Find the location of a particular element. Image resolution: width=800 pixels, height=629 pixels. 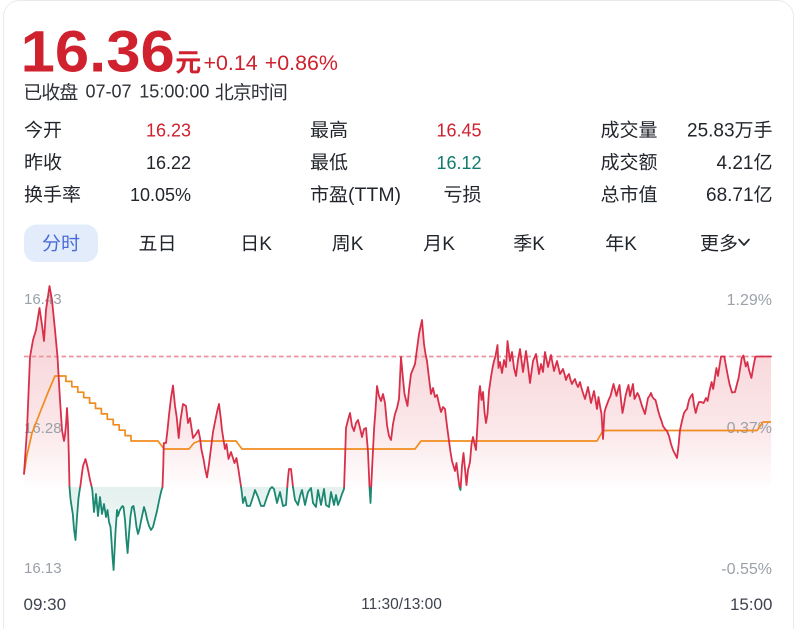

svg-text: 11:30/13:00 is located at coordinates (401, 604).